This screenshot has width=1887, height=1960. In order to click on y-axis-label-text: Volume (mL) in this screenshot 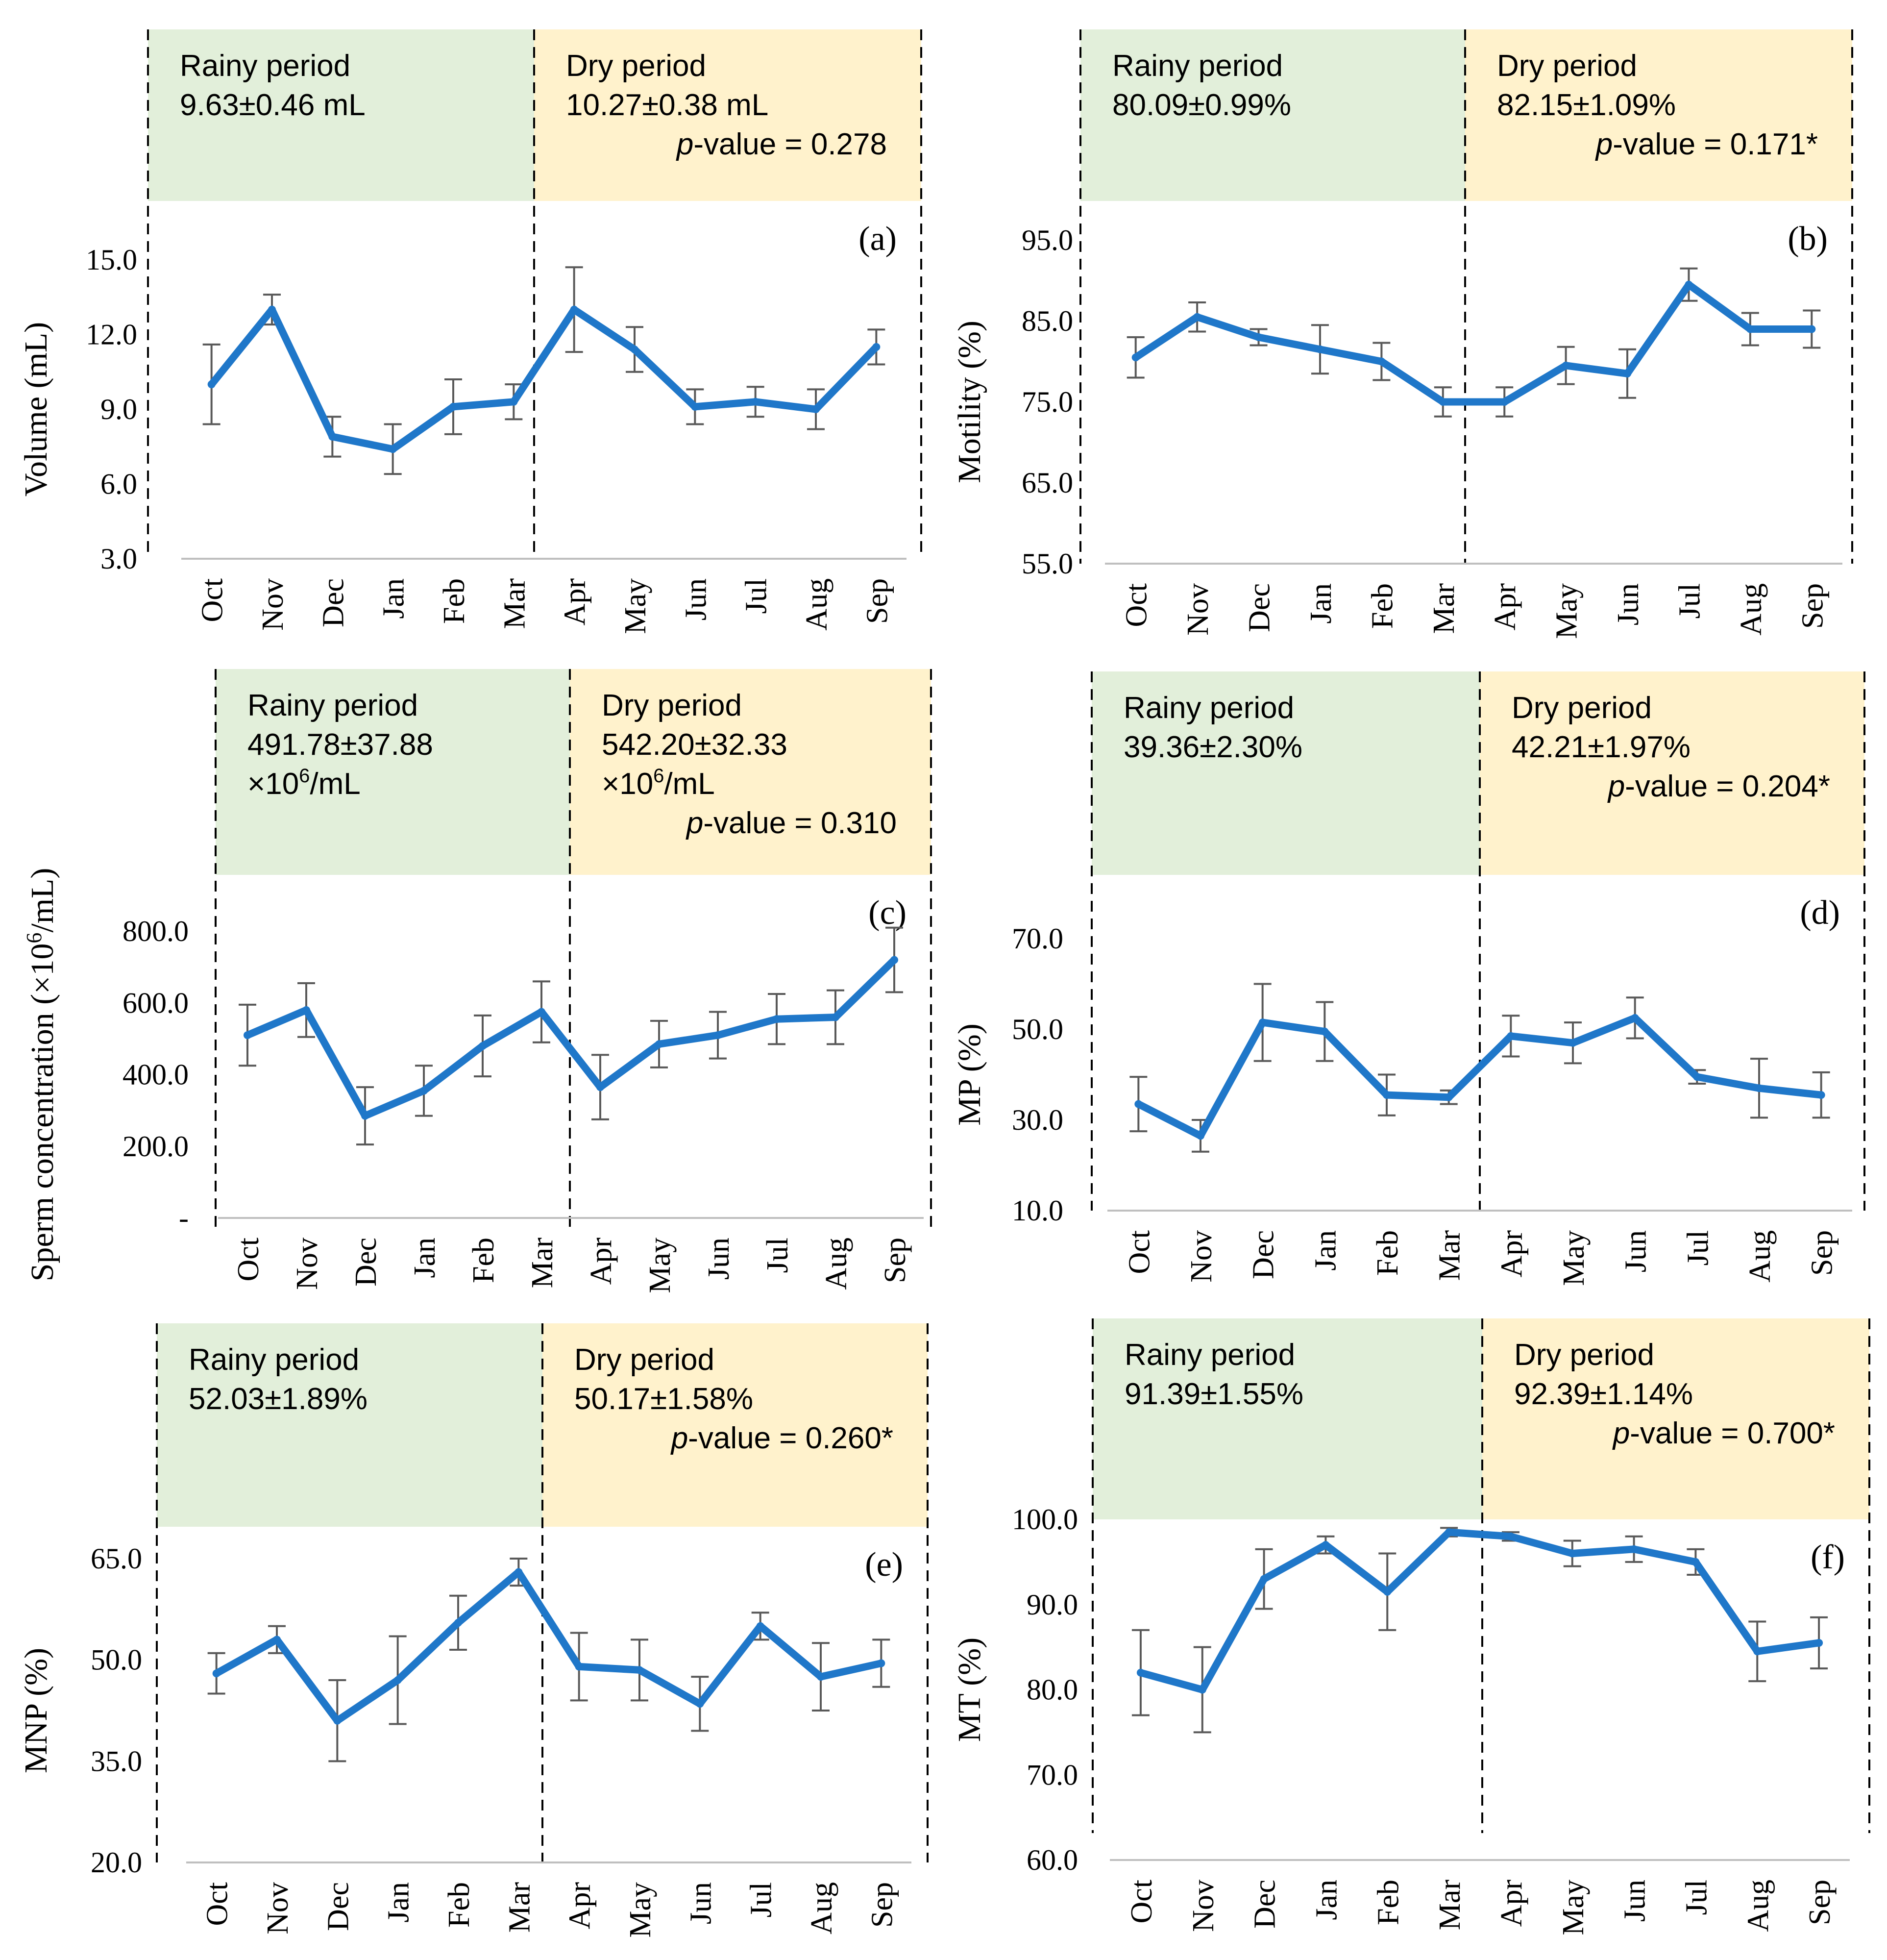, I will do `click(36, 409)`.